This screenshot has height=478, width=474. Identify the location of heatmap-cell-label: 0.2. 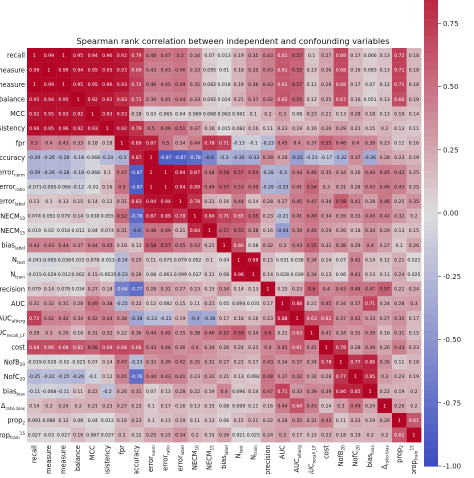
(194, 436).